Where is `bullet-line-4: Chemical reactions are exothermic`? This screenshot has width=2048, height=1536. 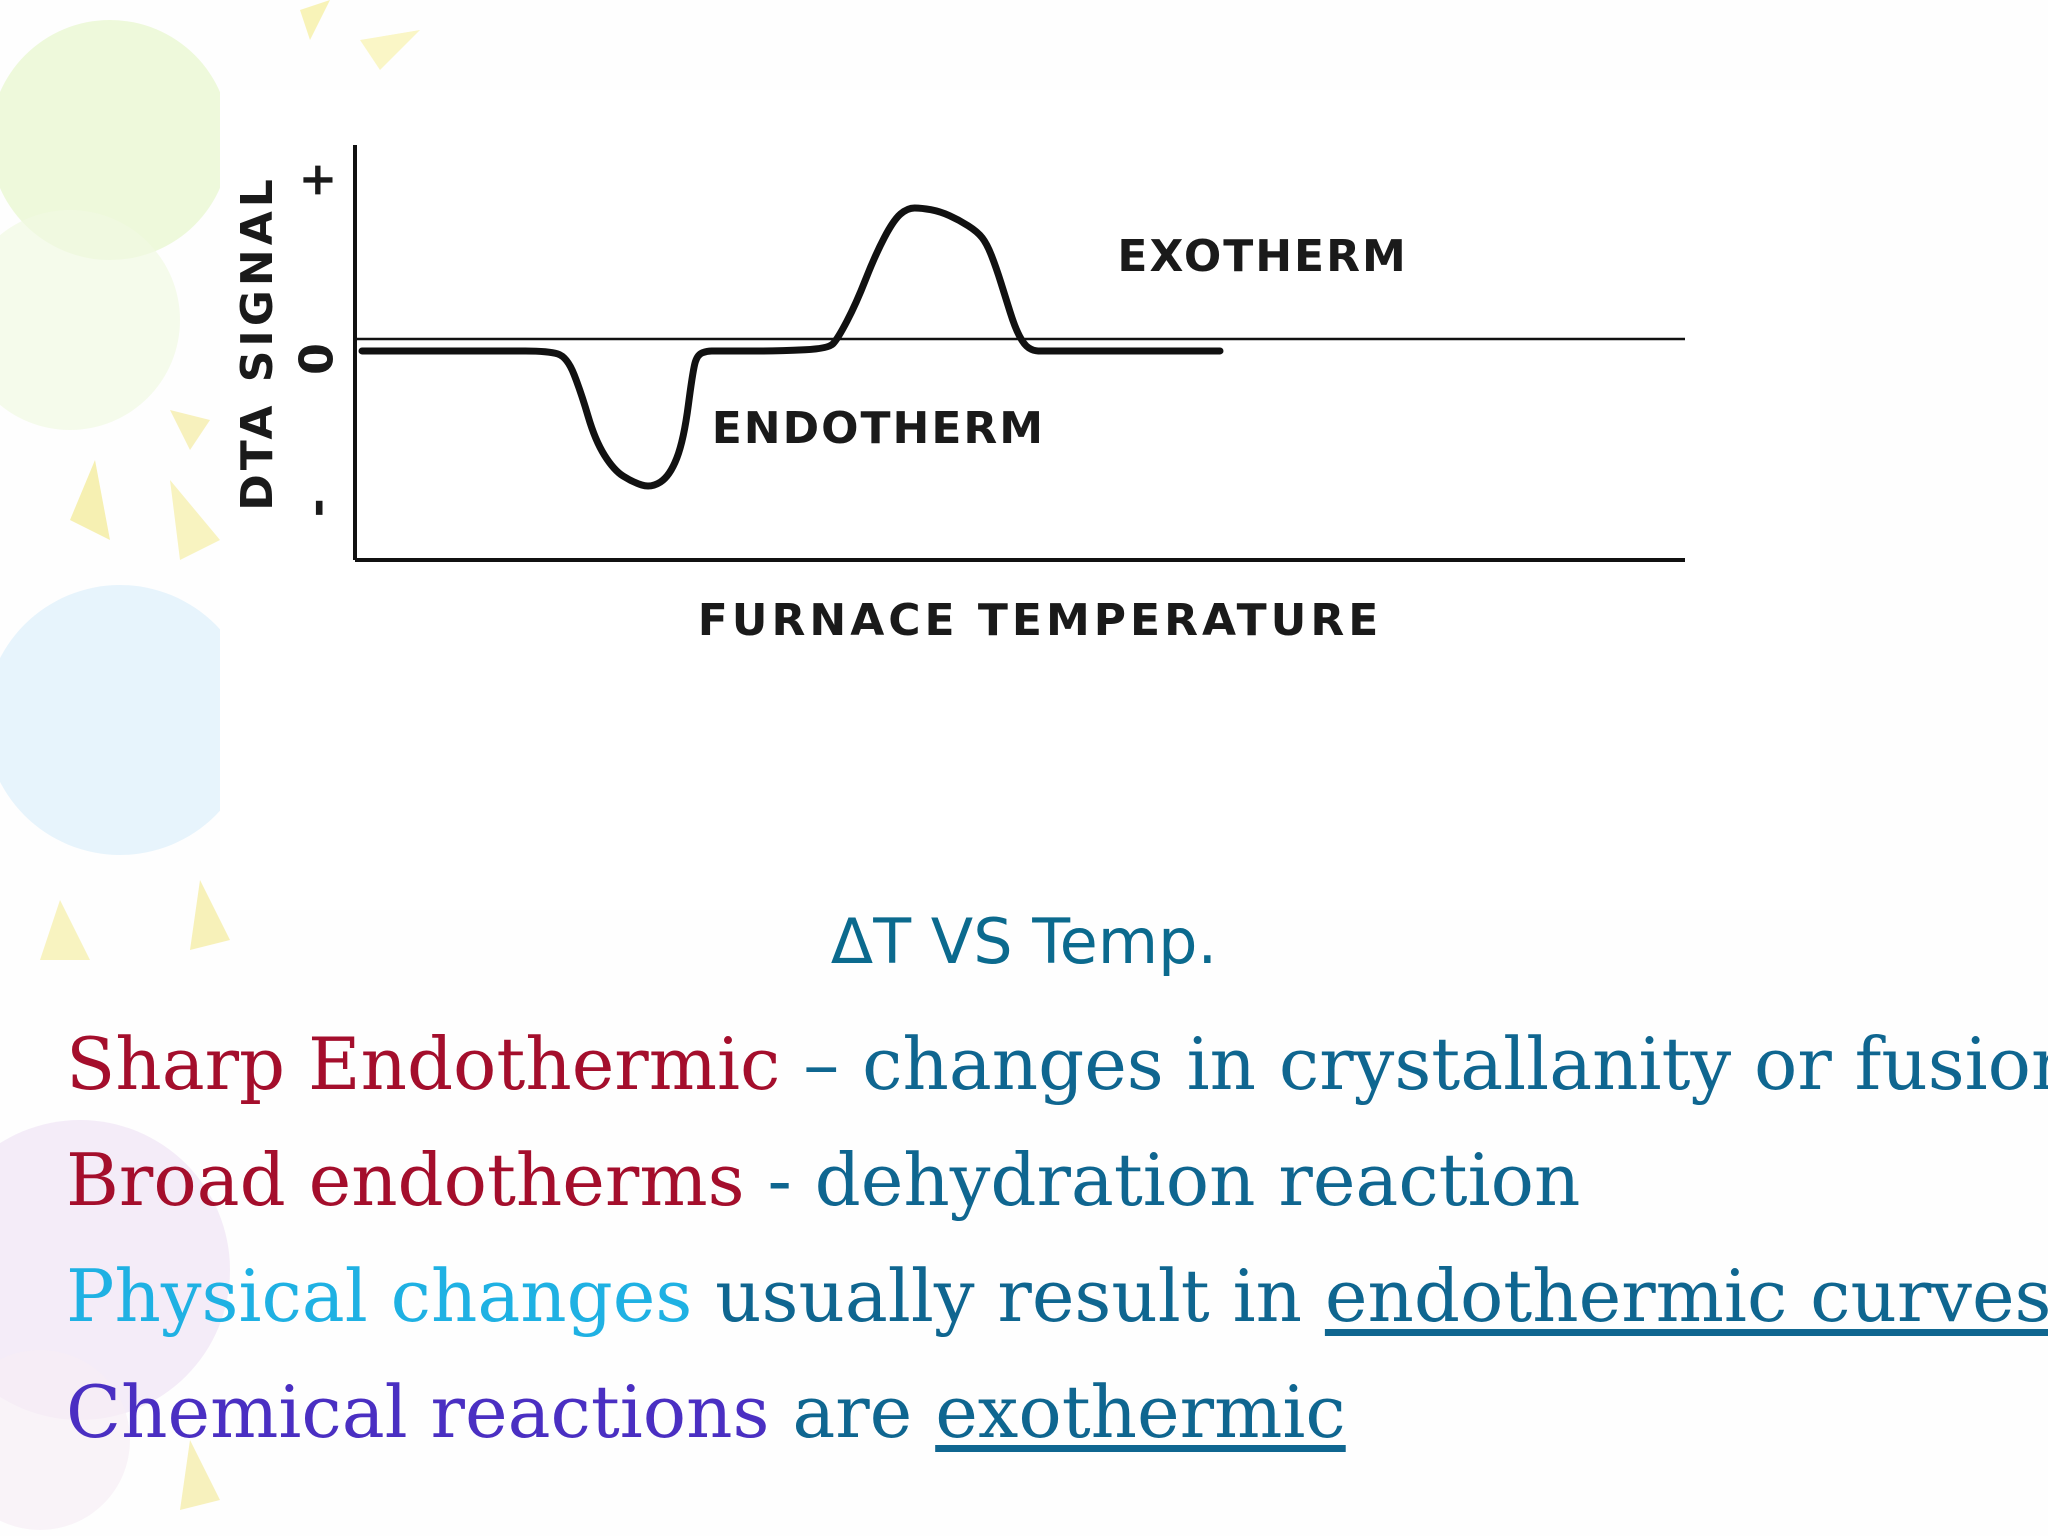
bullet-line-4: Chemical reactions are exothermic is located at coordinates (706, 1412).